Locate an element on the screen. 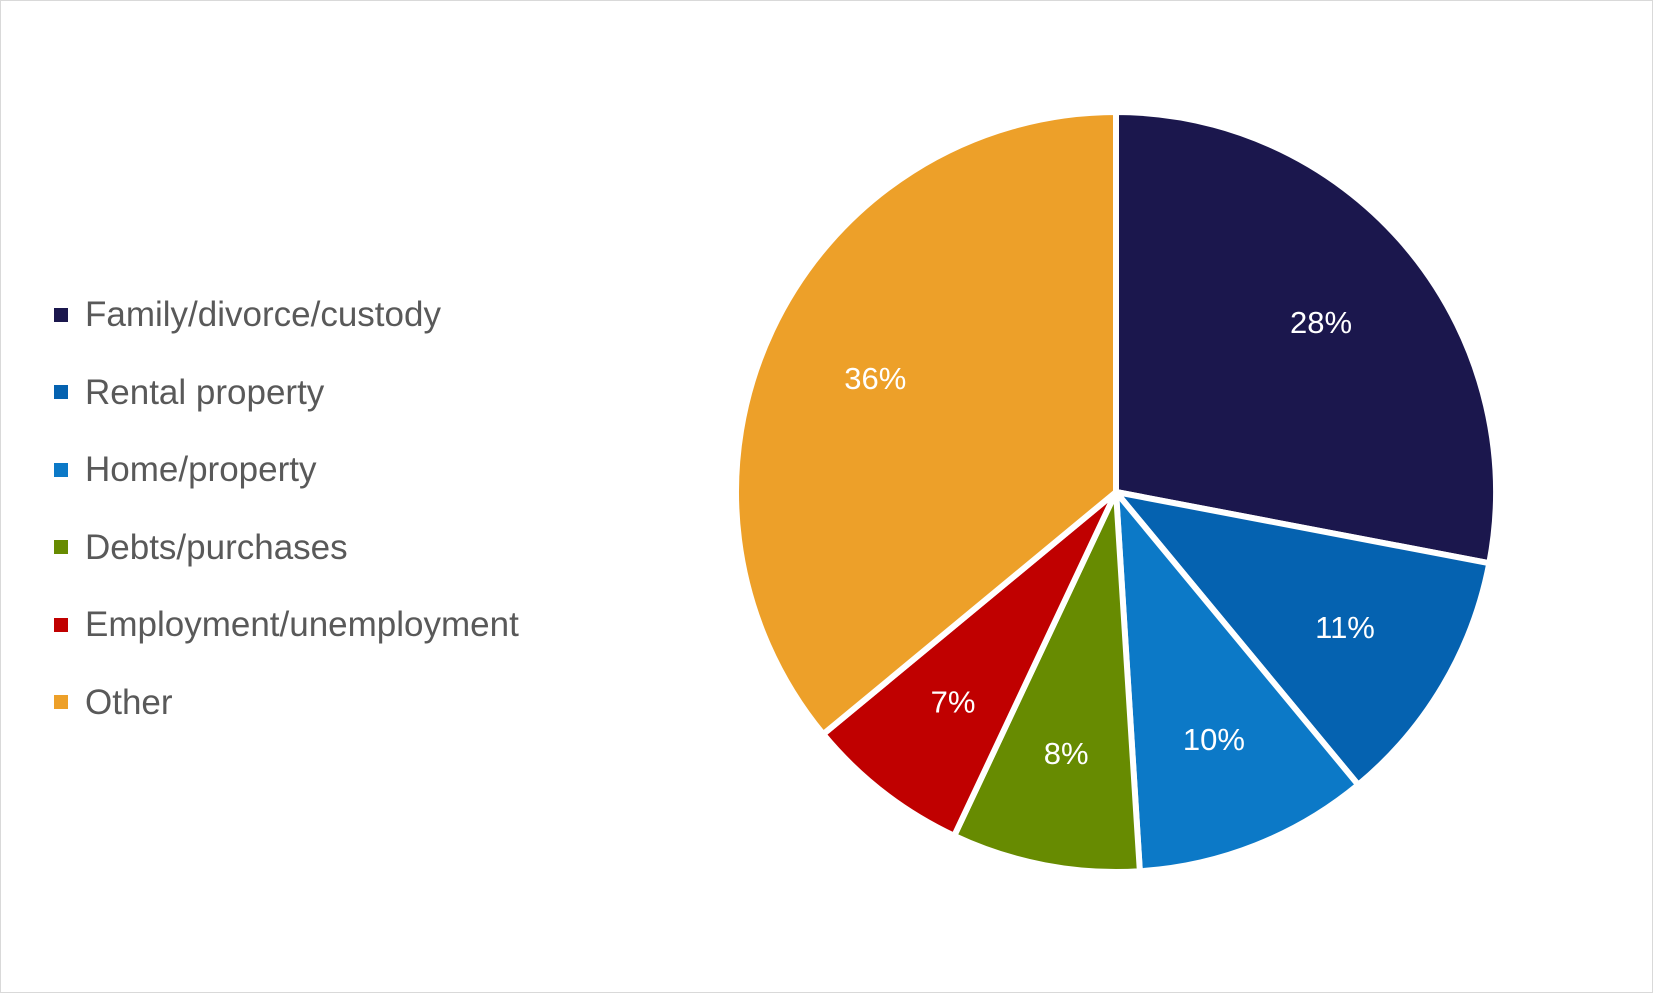 The height and width of the screenshot is (993, 1653). legend-item-rental-property: Rental property is located at coordinates (334, 393).